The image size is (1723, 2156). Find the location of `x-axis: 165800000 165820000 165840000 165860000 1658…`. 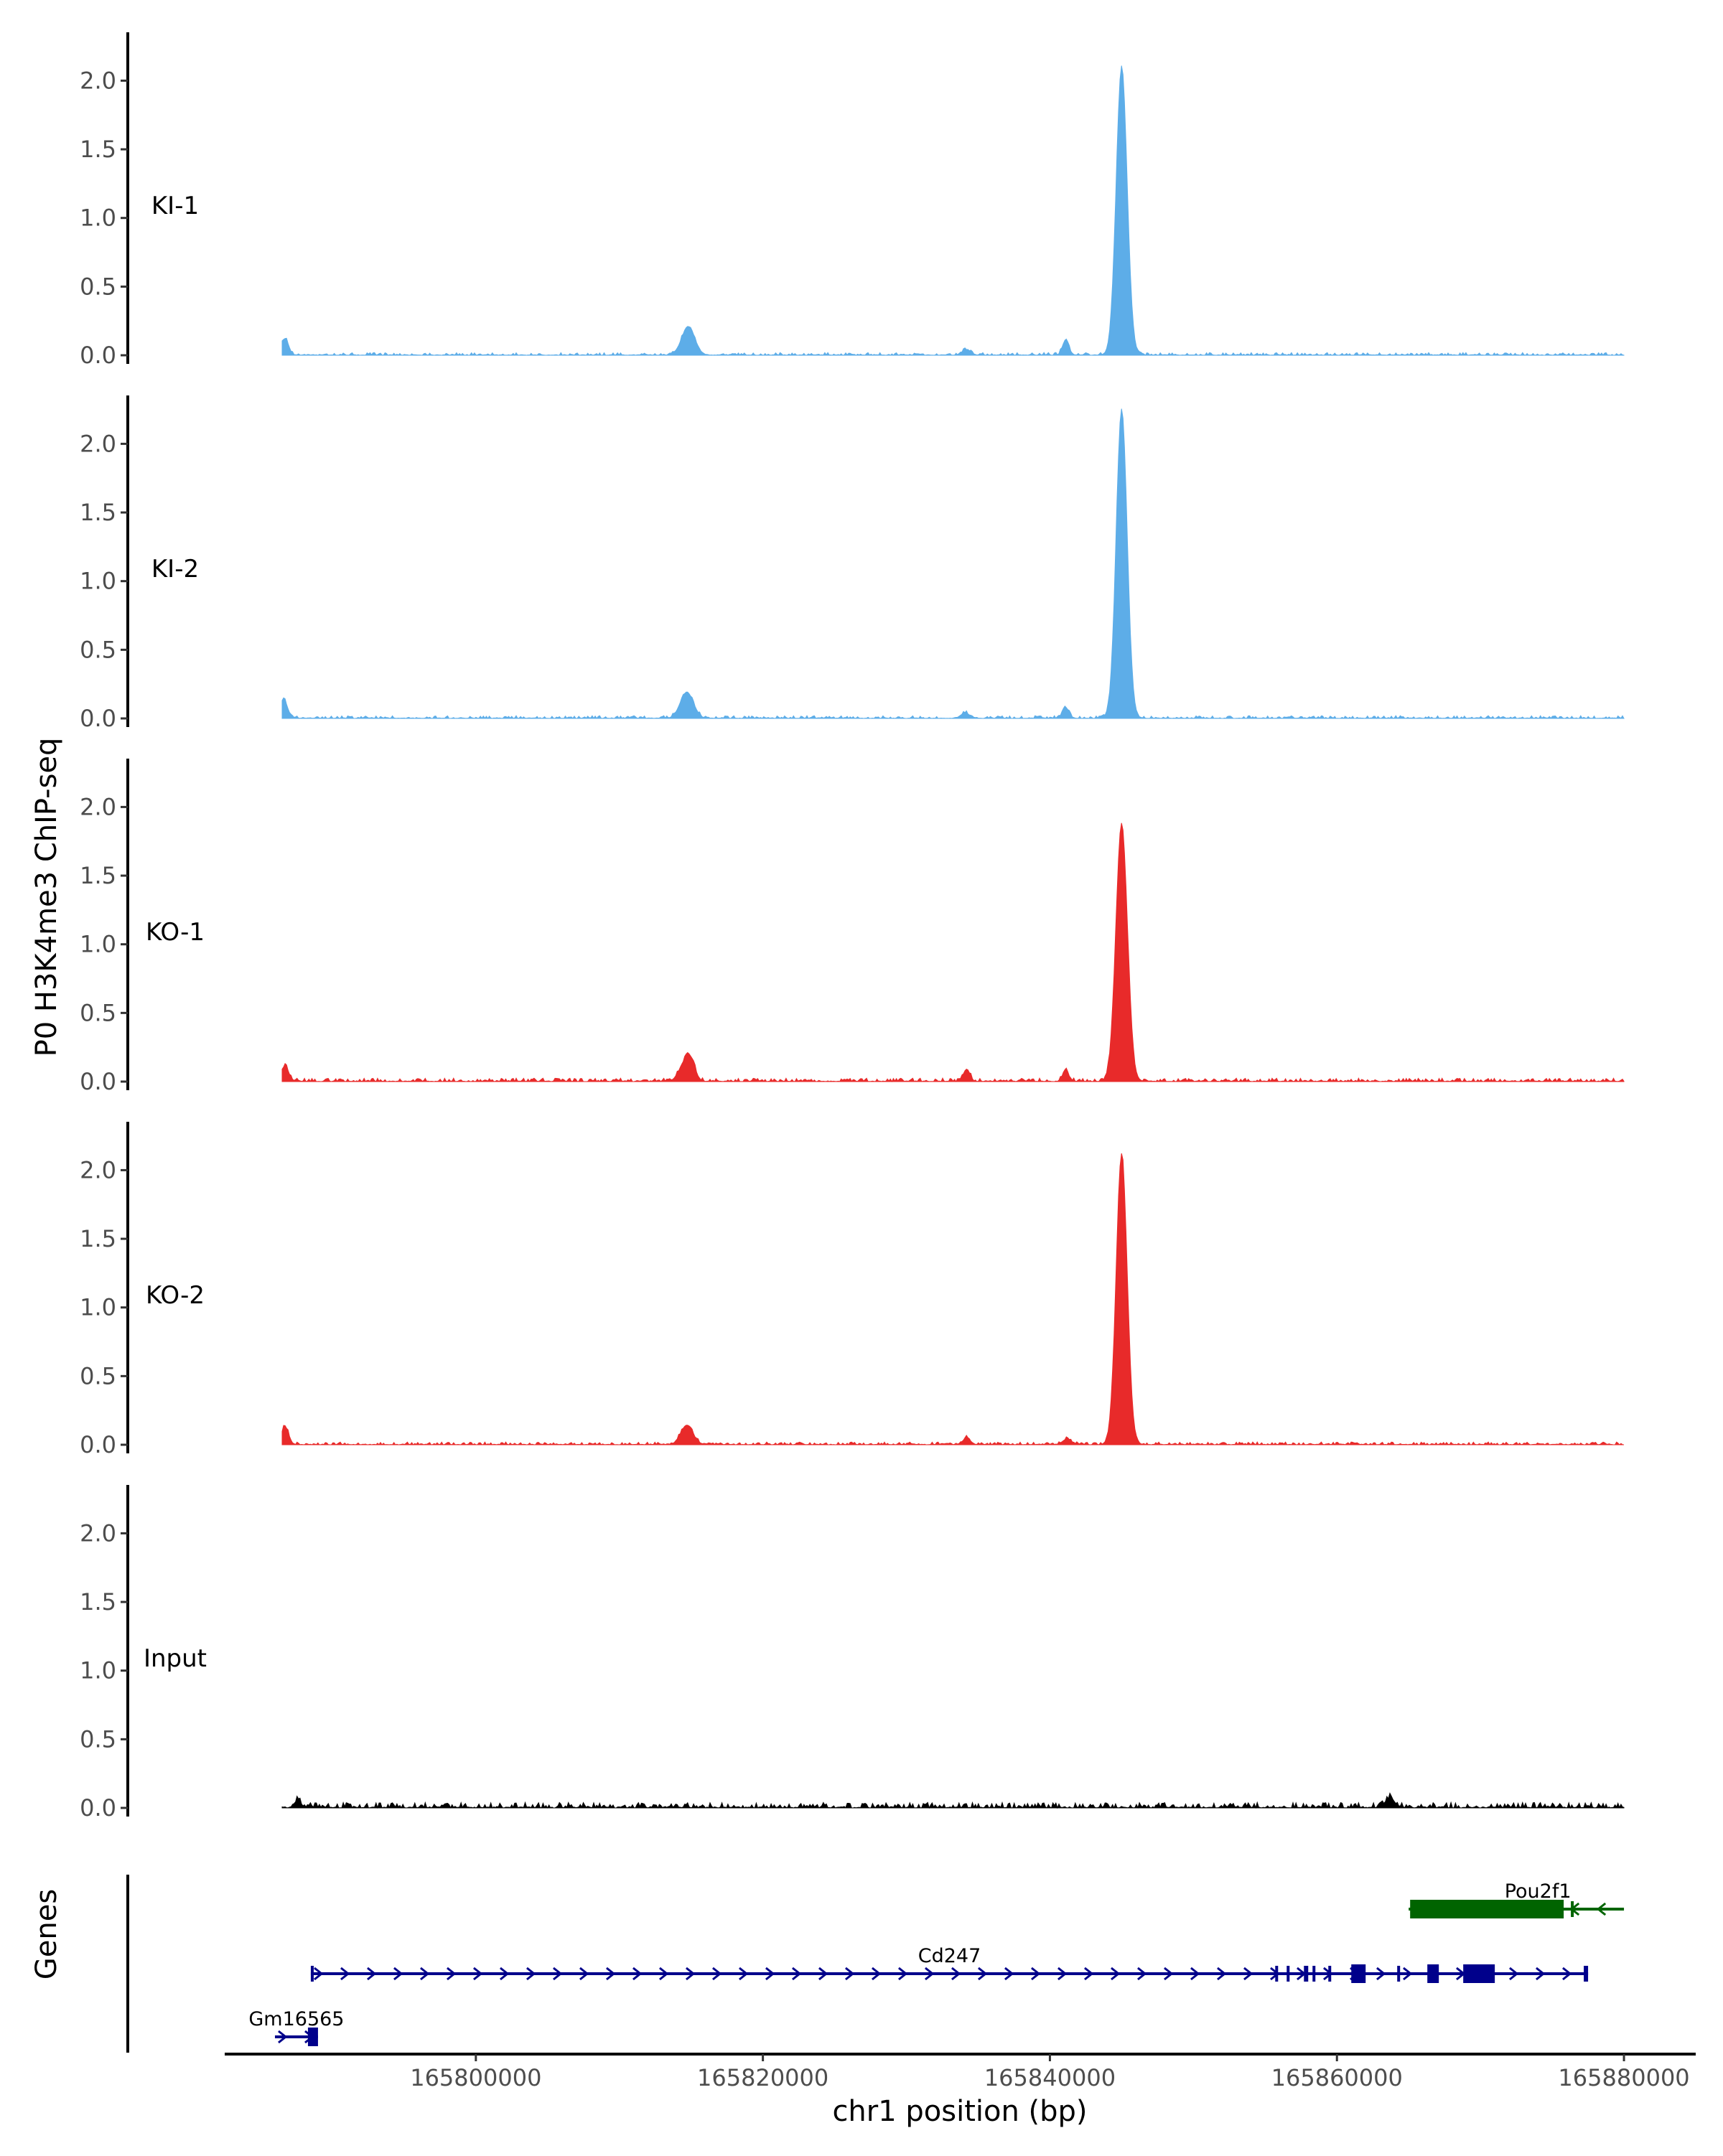

x-axis: 165800000 165820000 165840000 165860000 1658… is located at coordinates (960, 2072).